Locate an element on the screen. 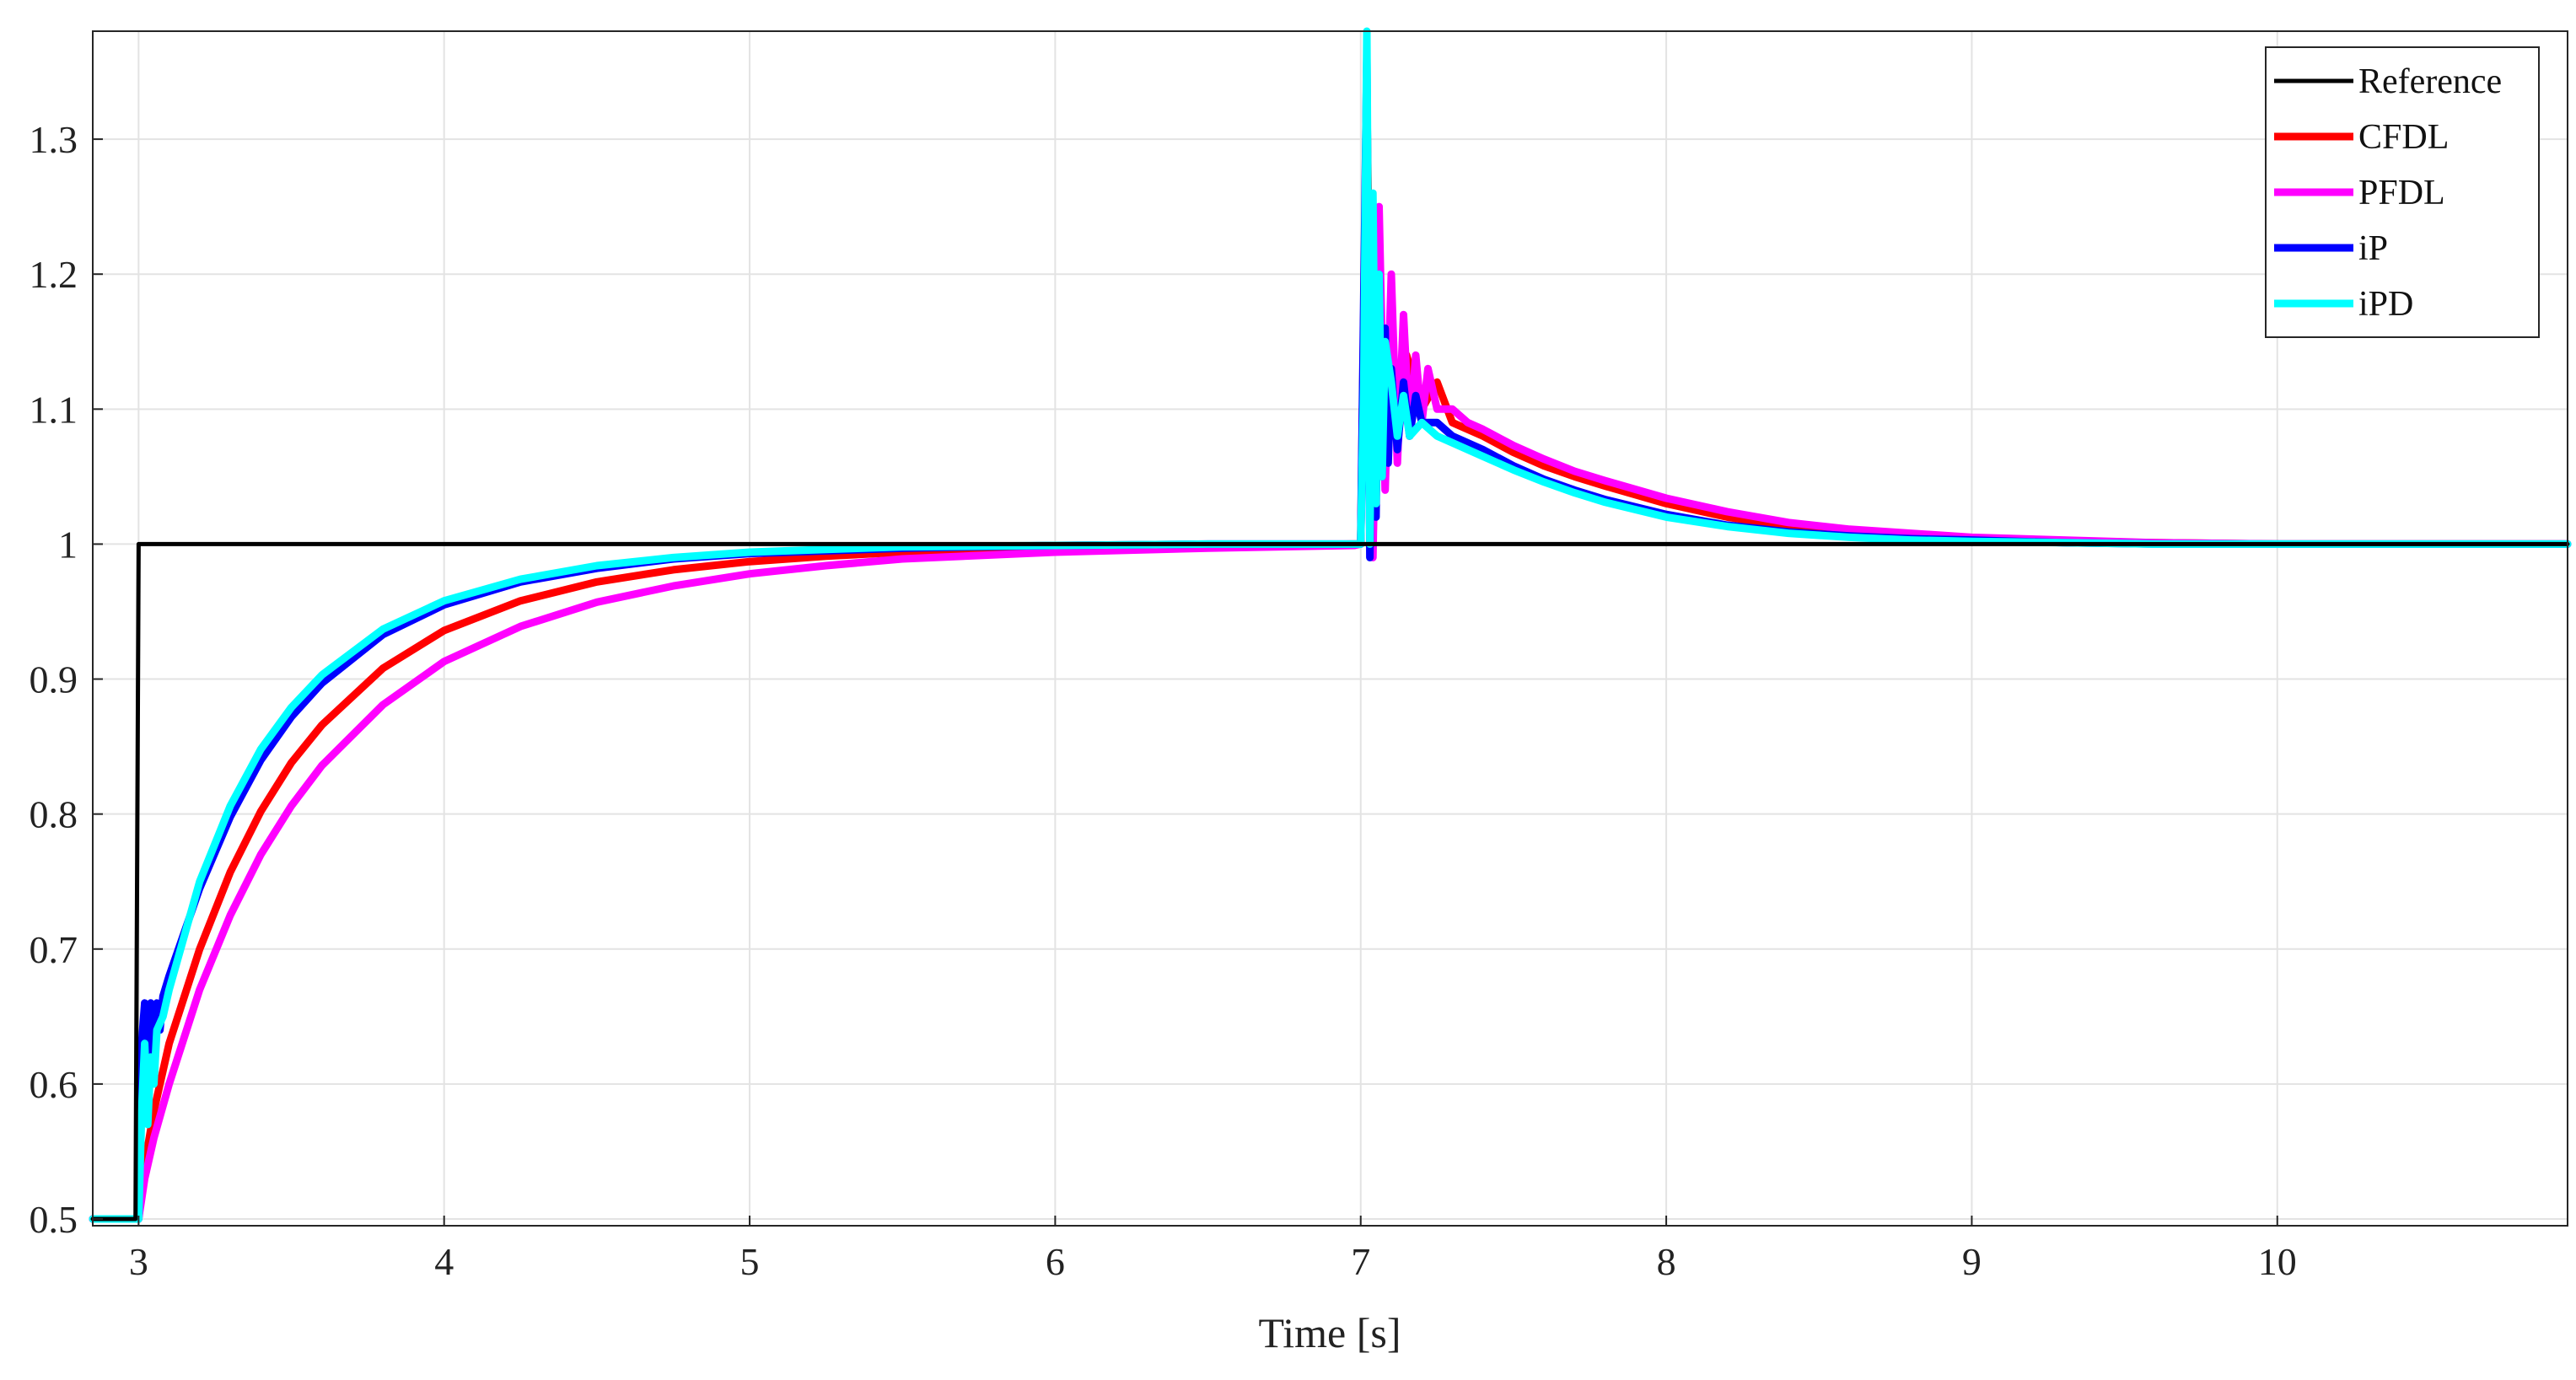 This screenshot has width=2576, height=1380. x-tick-label: 5 is located at coordinates (750, 1262).